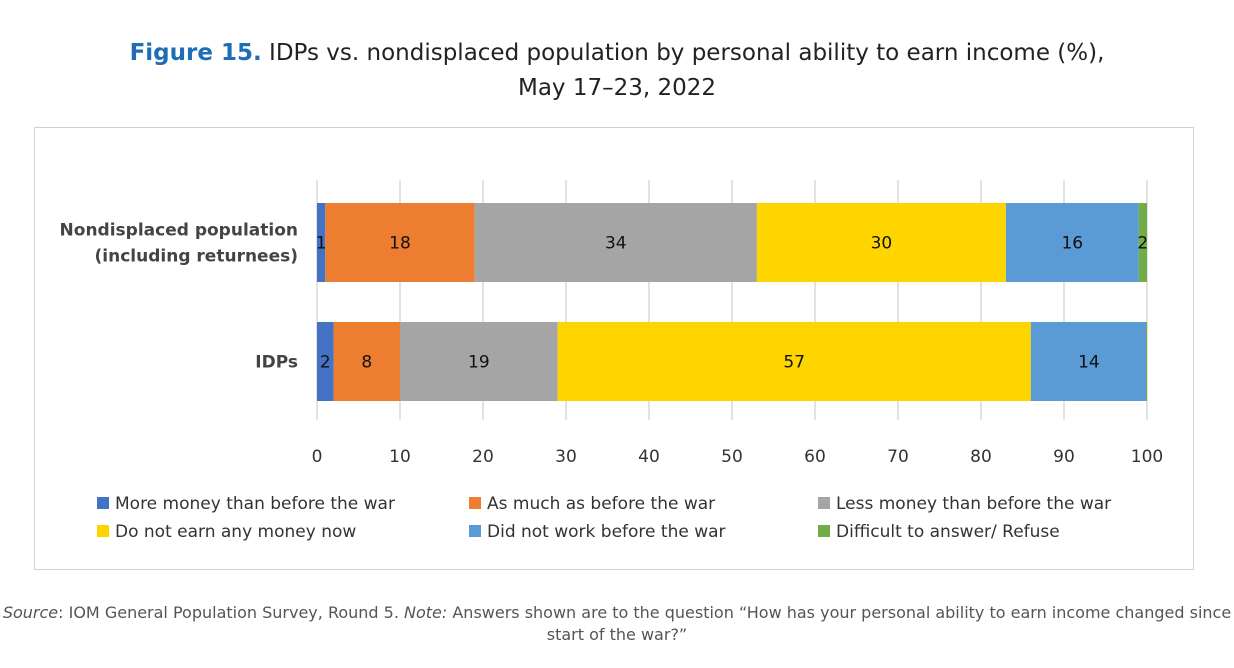  What do you see at coordinates (948, 532) in the screenshot?
I see `legend-label: Difficult to answer/ Refuse` at bounding box center [948, 532].